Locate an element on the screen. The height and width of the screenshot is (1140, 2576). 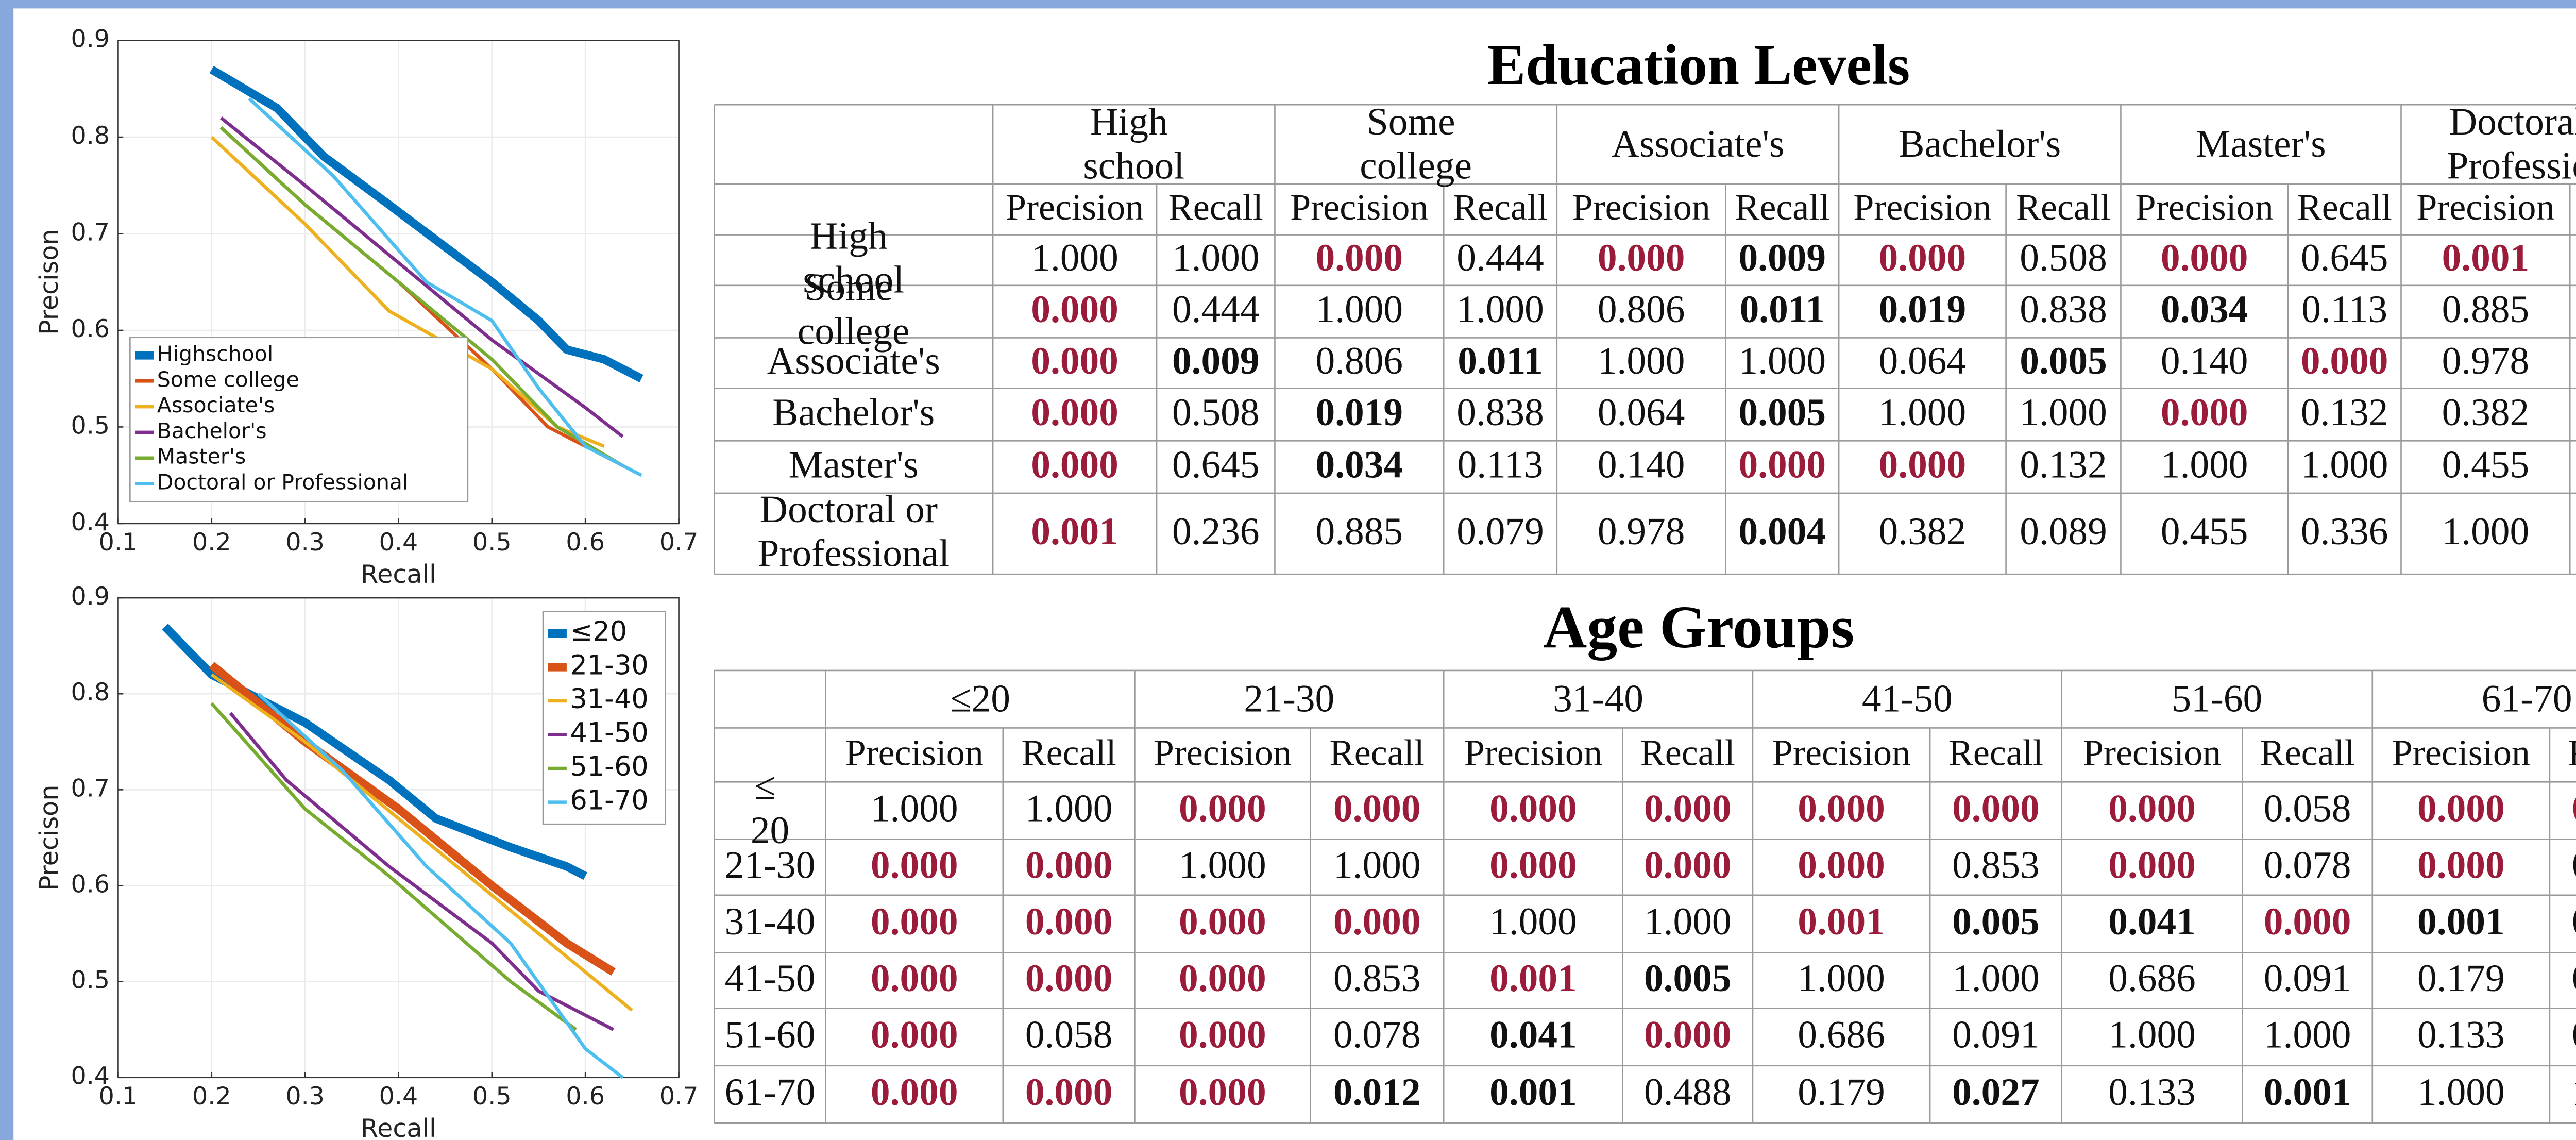
table-cell: 0.885 is located at coordinates (2486, 309).